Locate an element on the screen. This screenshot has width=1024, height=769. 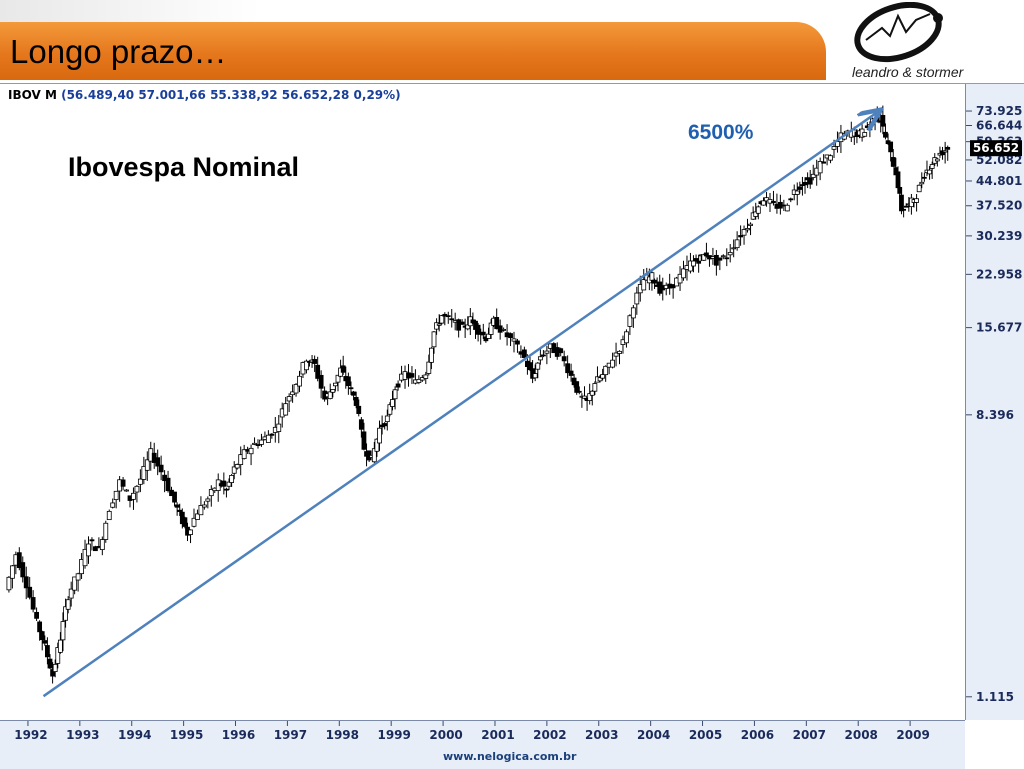
x-tick-label: 1995 is located at coordinates (186, 735).